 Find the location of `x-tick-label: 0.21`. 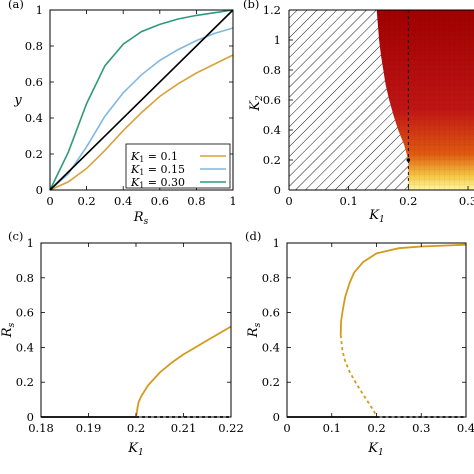

x-tick-label: 0.21 is located at coordinates (184, 428).